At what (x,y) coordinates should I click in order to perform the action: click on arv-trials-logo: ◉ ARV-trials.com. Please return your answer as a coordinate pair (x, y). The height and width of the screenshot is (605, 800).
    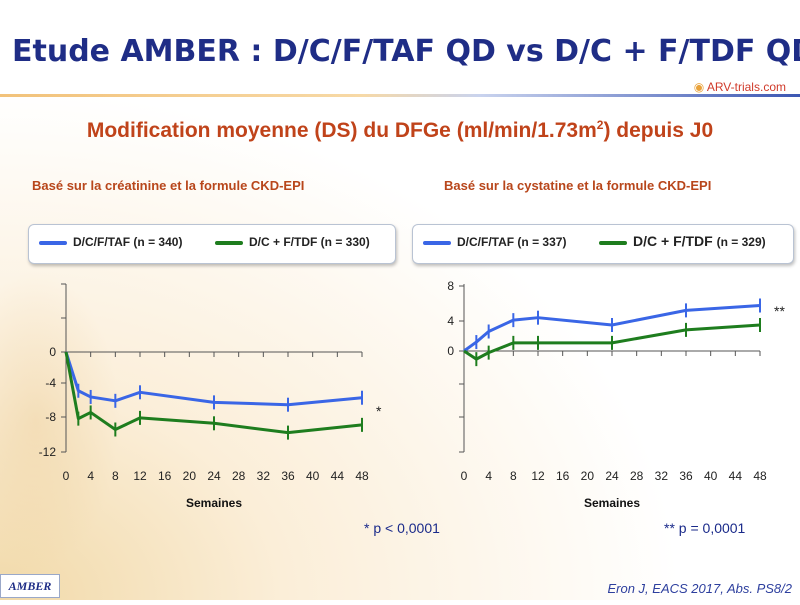
    Looking at the image, I should click on (740, 87).